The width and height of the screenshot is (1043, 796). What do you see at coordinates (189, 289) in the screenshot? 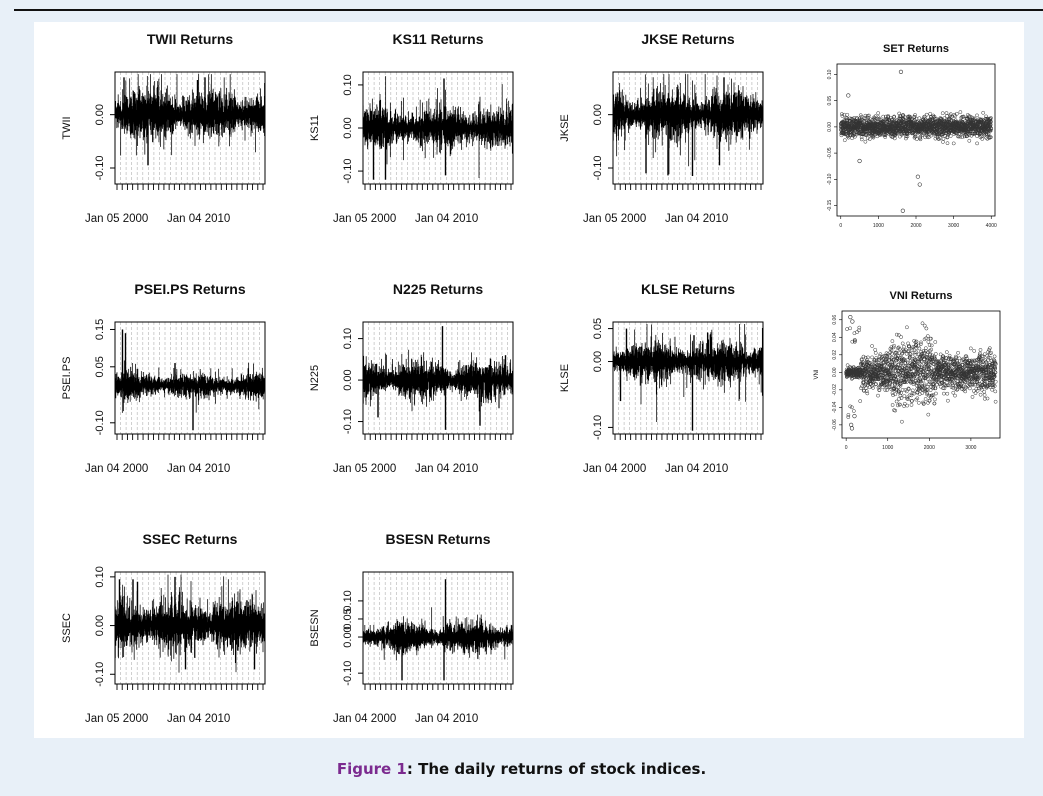
I see `chart-title: PSEI.PS Returns` at bounding box center [189, 289].